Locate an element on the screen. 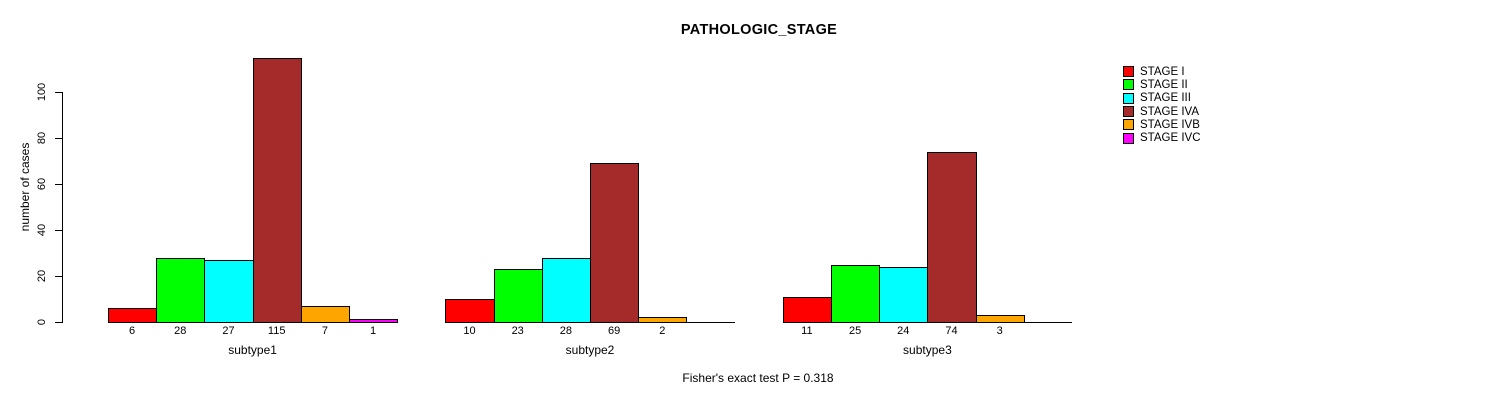 Image resolution: width=1490 pixels, height=400 pixels. legend-label: STAGE IVB is located at coordinates (1170, 124).